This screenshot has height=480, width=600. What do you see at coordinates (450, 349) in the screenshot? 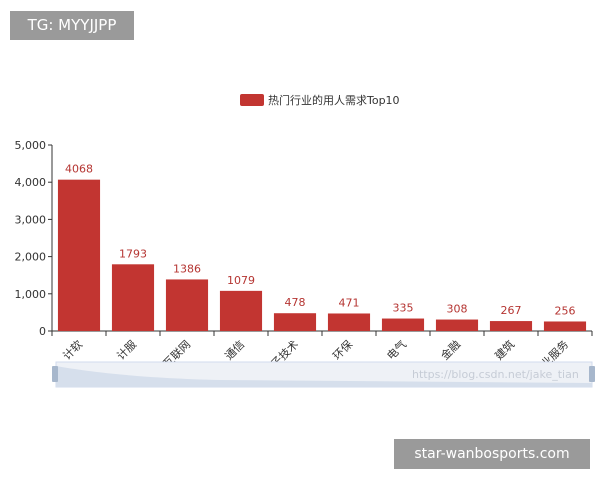
I see `x-category-label: 金融` at bounding box center [450, 349].